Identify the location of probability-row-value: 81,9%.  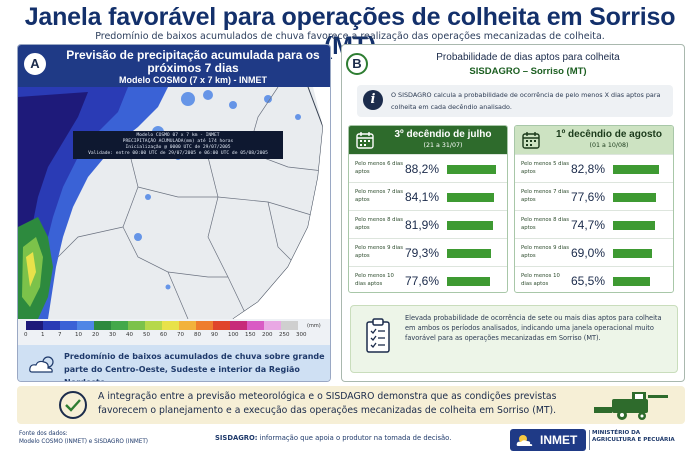
(422, 225).